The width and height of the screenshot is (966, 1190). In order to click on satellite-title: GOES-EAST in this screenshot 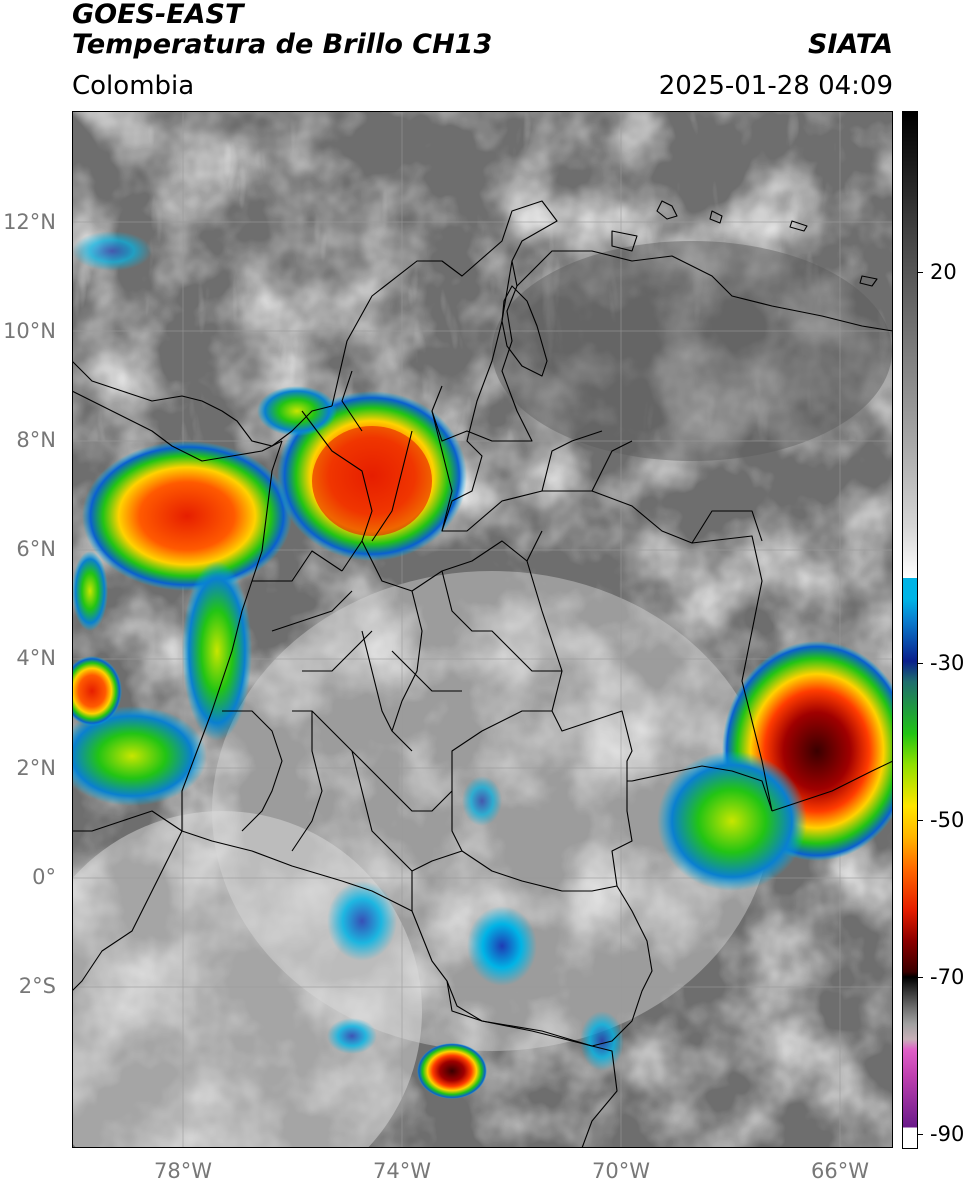, I will do `click(158, 15)`.